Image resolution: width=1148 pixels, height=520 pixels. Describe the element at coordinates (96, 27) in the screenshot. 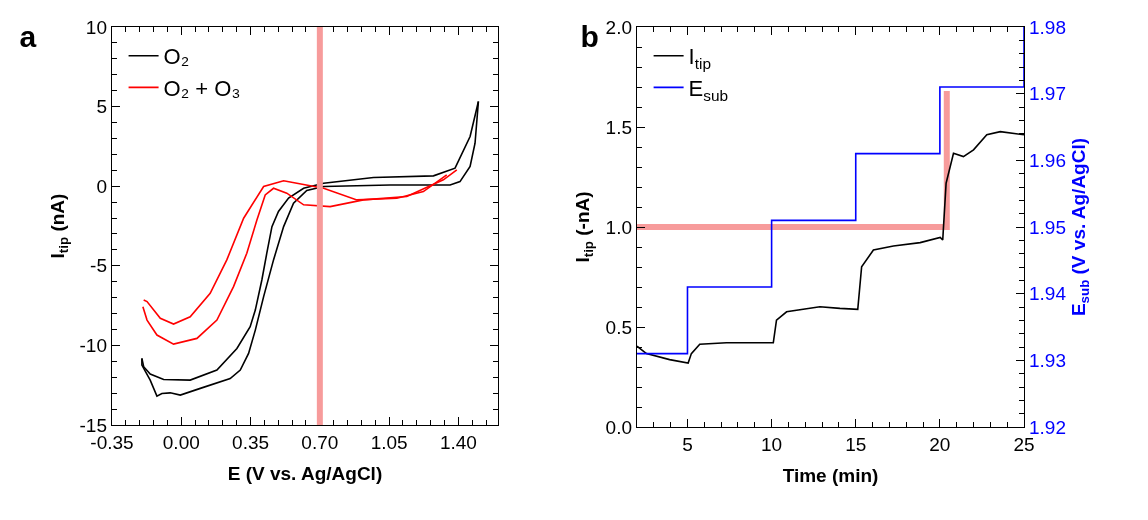

I see `y-tick-label: 10` at that location.